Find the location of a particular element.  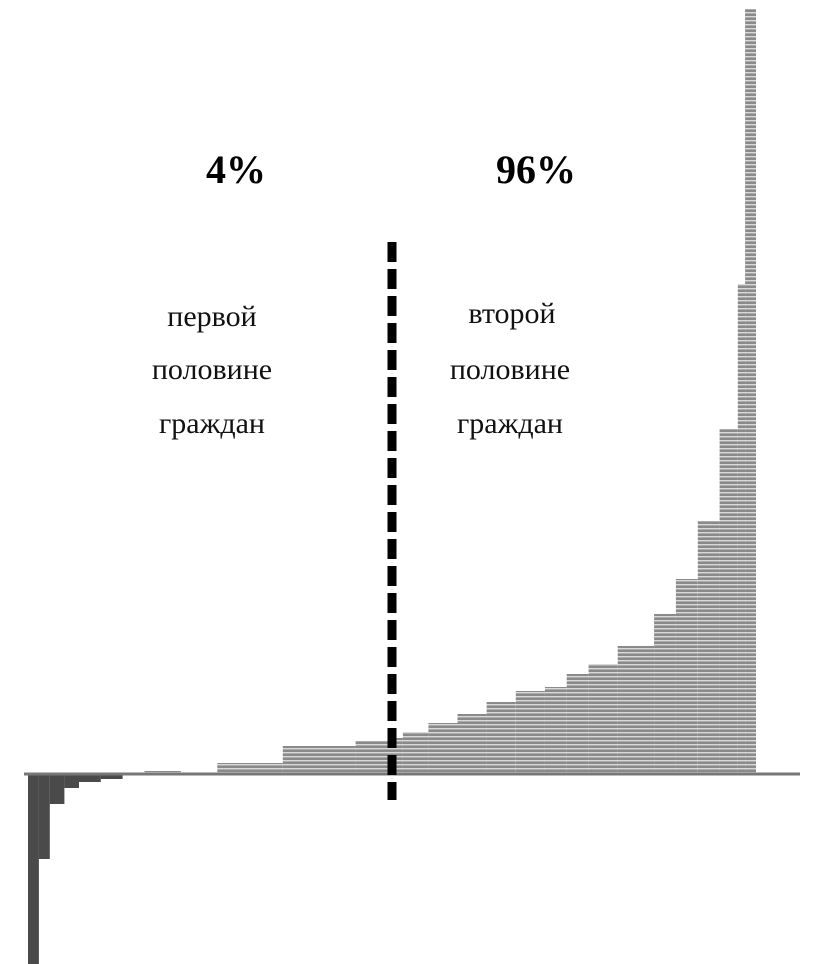

right-caption-line-2: половине is located at coordinates (510, 369).